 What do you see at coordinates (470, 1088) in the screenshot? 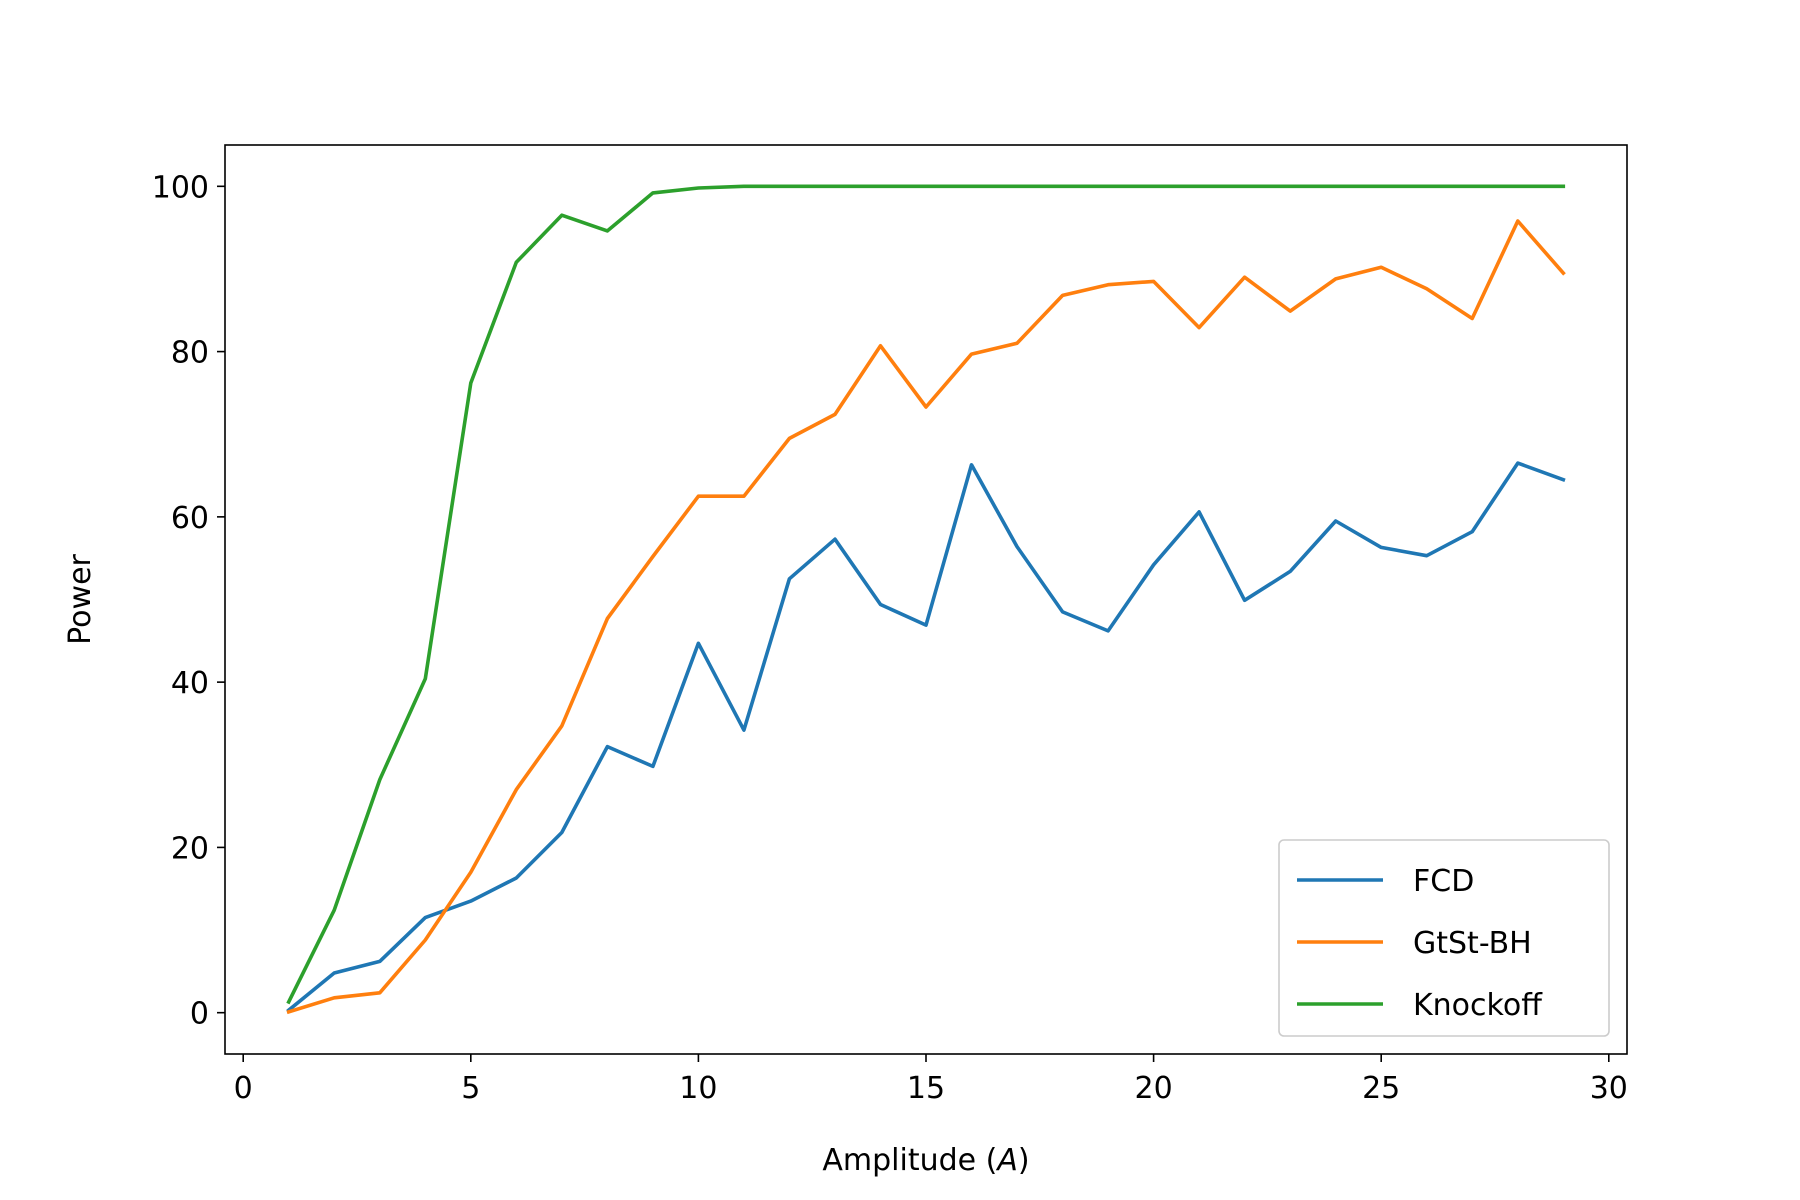
I see `x-tick-label: 5` at bounding box center [470, 1088].